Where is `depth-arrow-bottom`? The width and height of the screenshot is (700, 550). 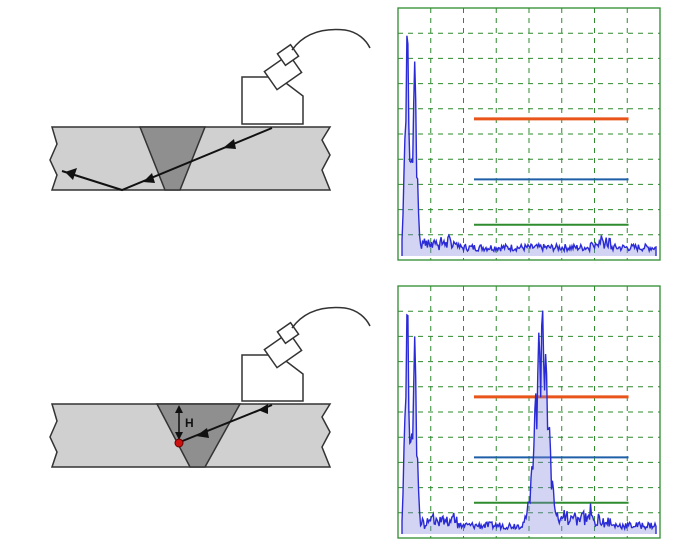 depth-arrow-bottom is located at coordinates (179, 436).